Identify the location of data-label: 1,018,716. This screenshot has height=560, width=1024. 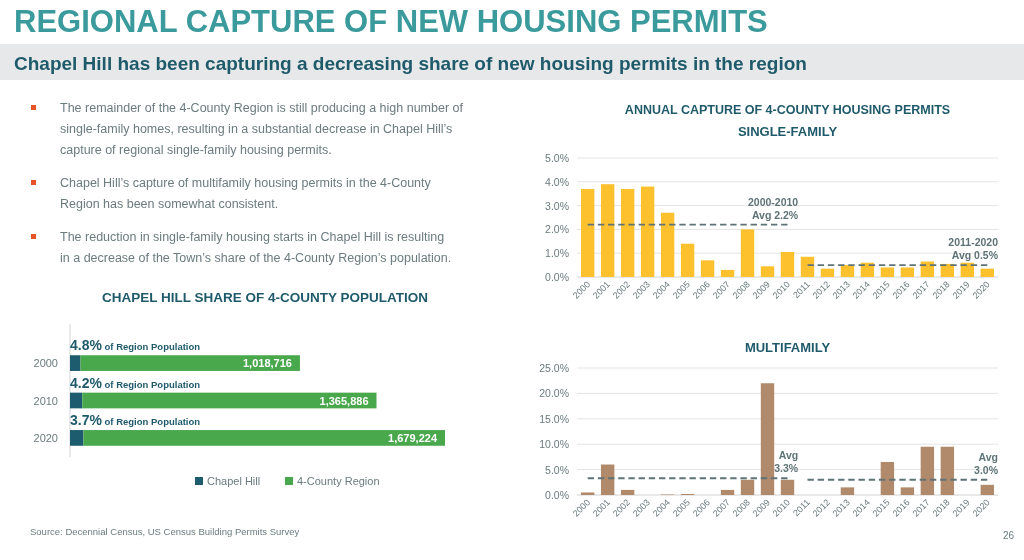
(267, 363).